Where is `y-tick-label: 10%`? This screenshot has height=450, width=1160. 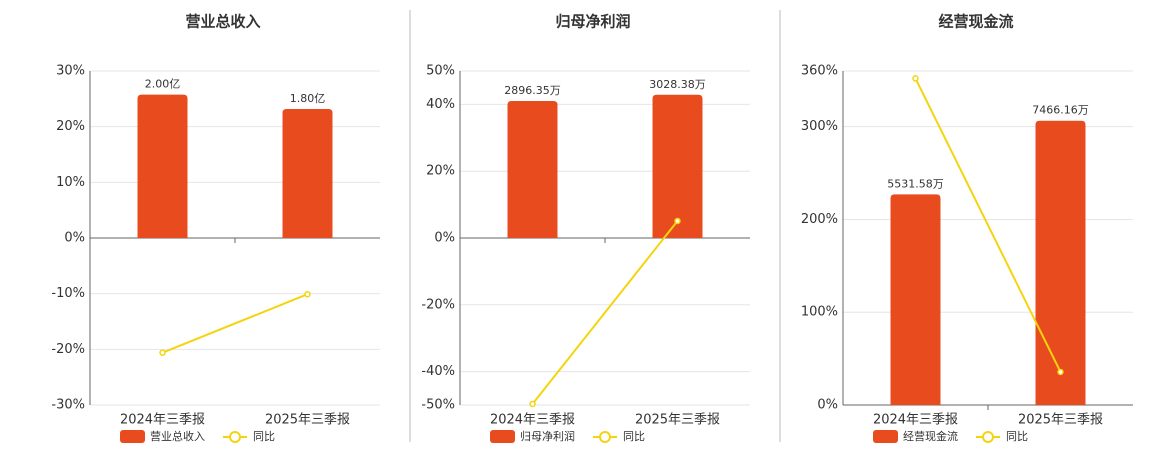 y-tick-label: 10% is located at coordinates (70, 182).